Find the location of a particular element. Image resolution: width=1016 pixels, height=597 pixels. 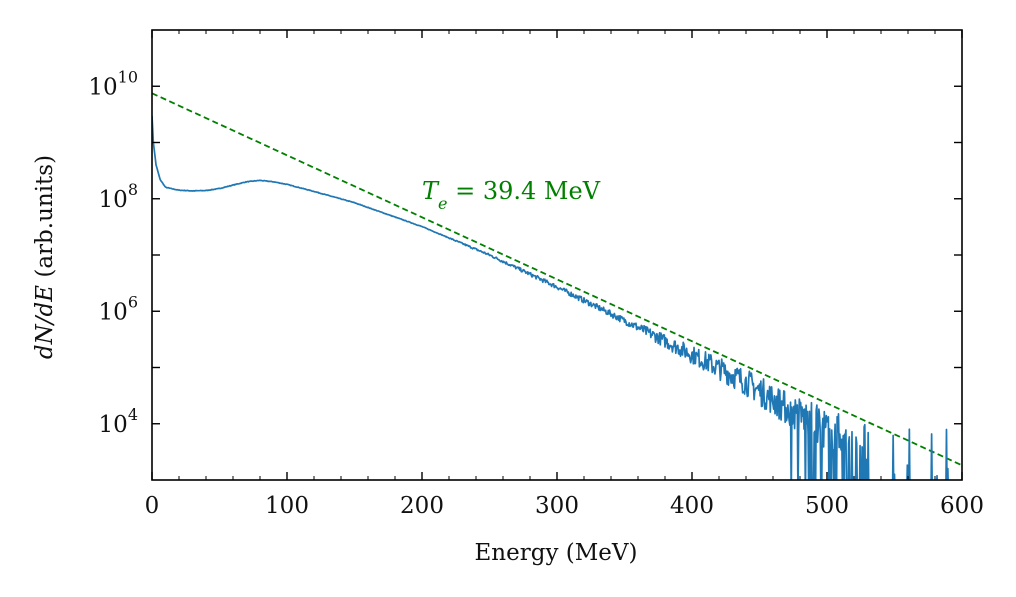

x-tick-label: 300 is located at coordinates (557, 506).